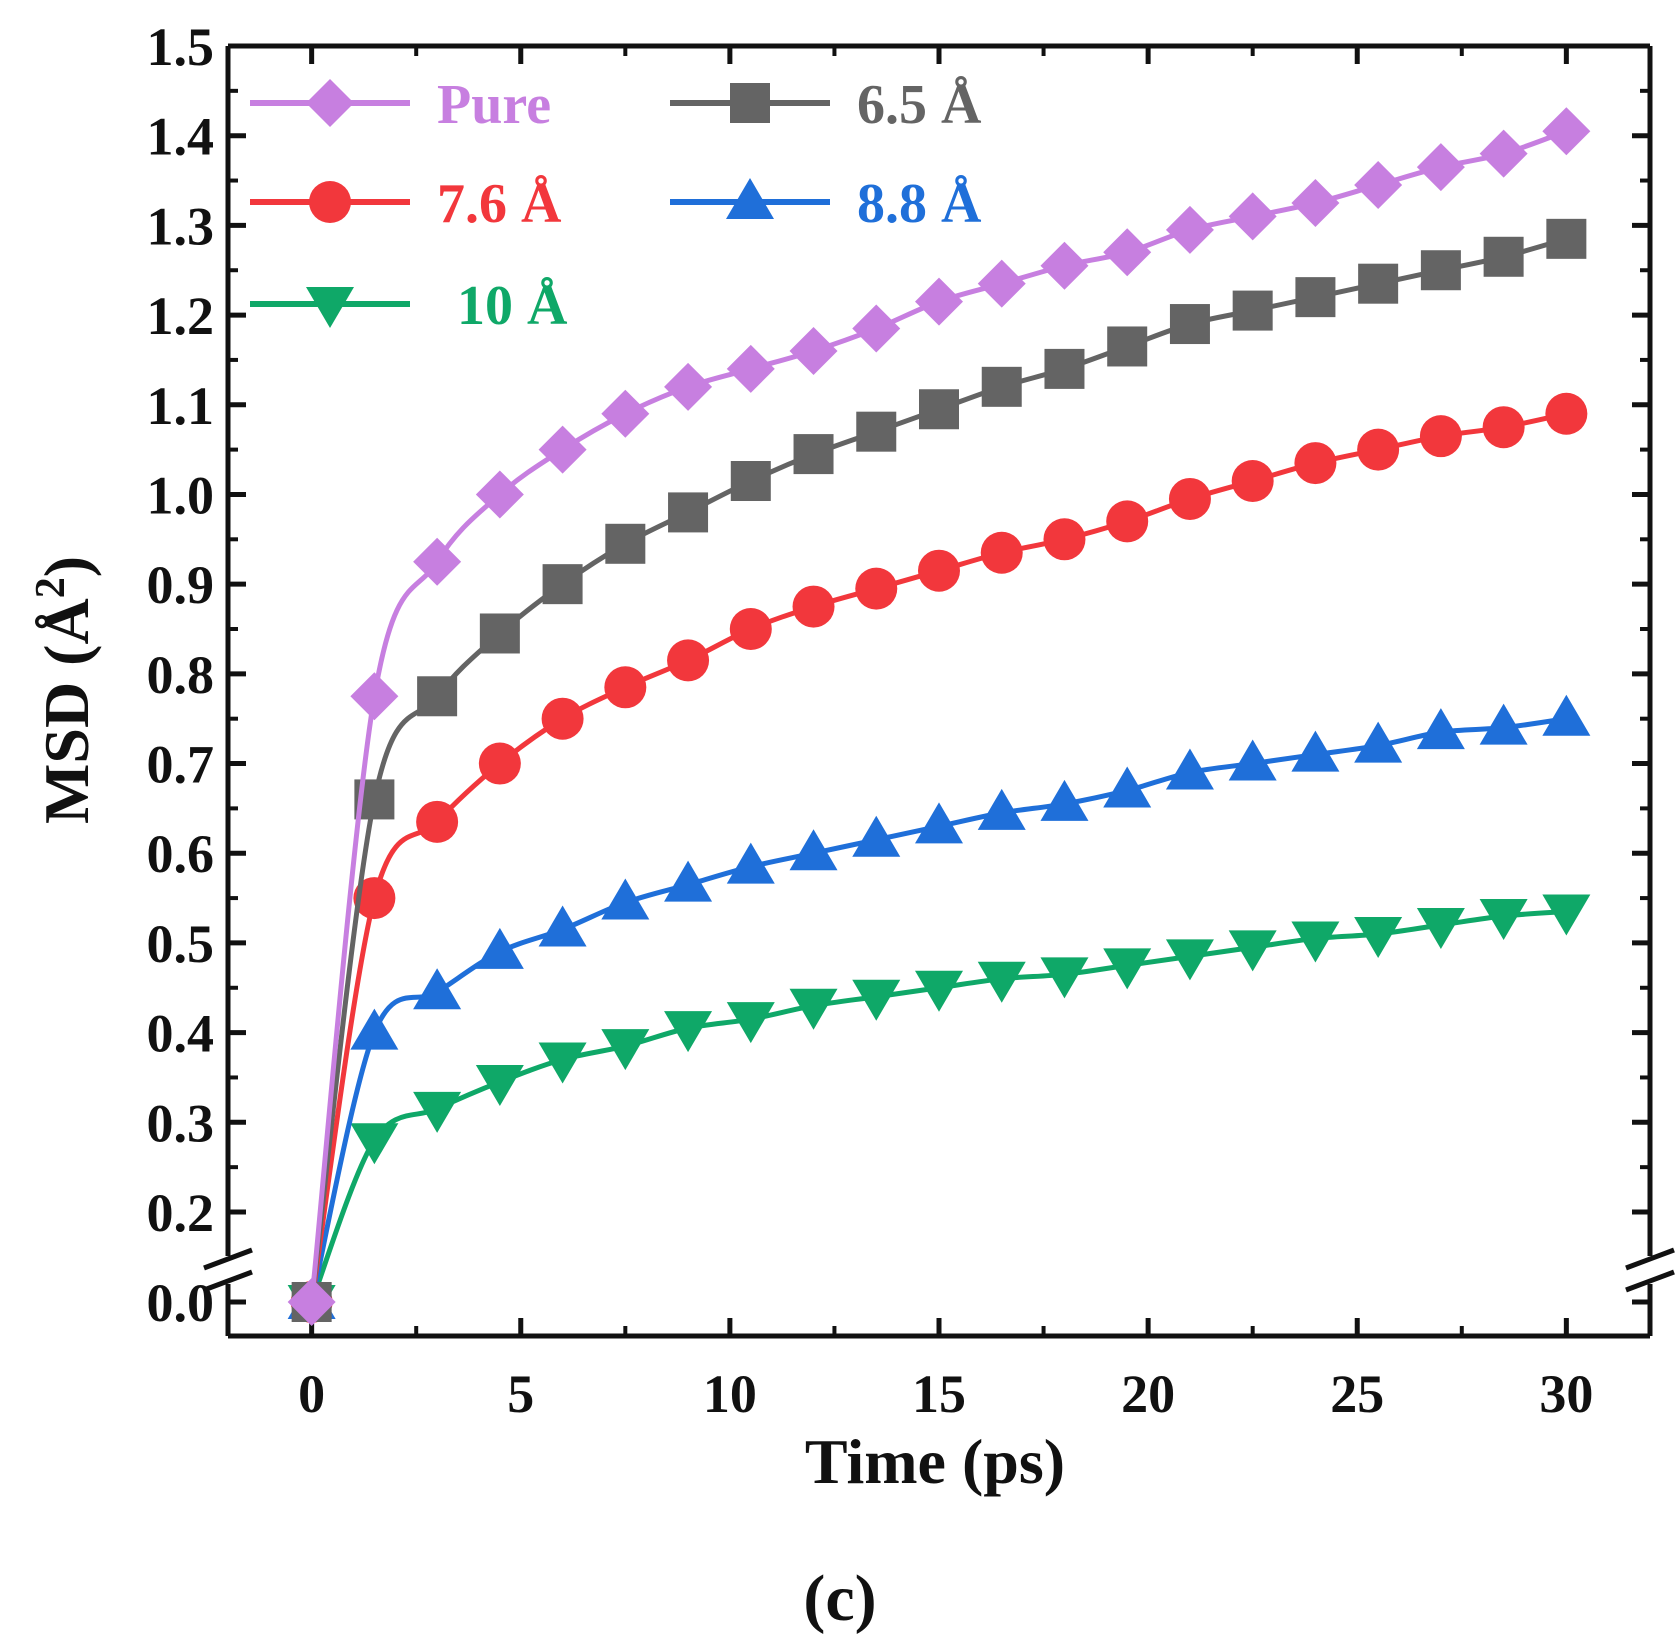  I want to click on legend-item-pure: Pure, so click(400, 105).